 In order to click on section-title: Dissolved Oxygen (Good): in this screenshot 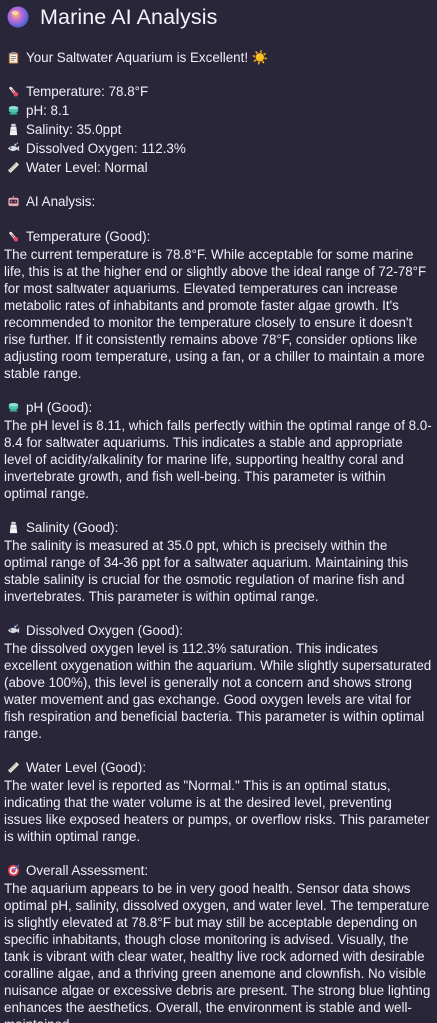, I will do `click(218, 630)`.